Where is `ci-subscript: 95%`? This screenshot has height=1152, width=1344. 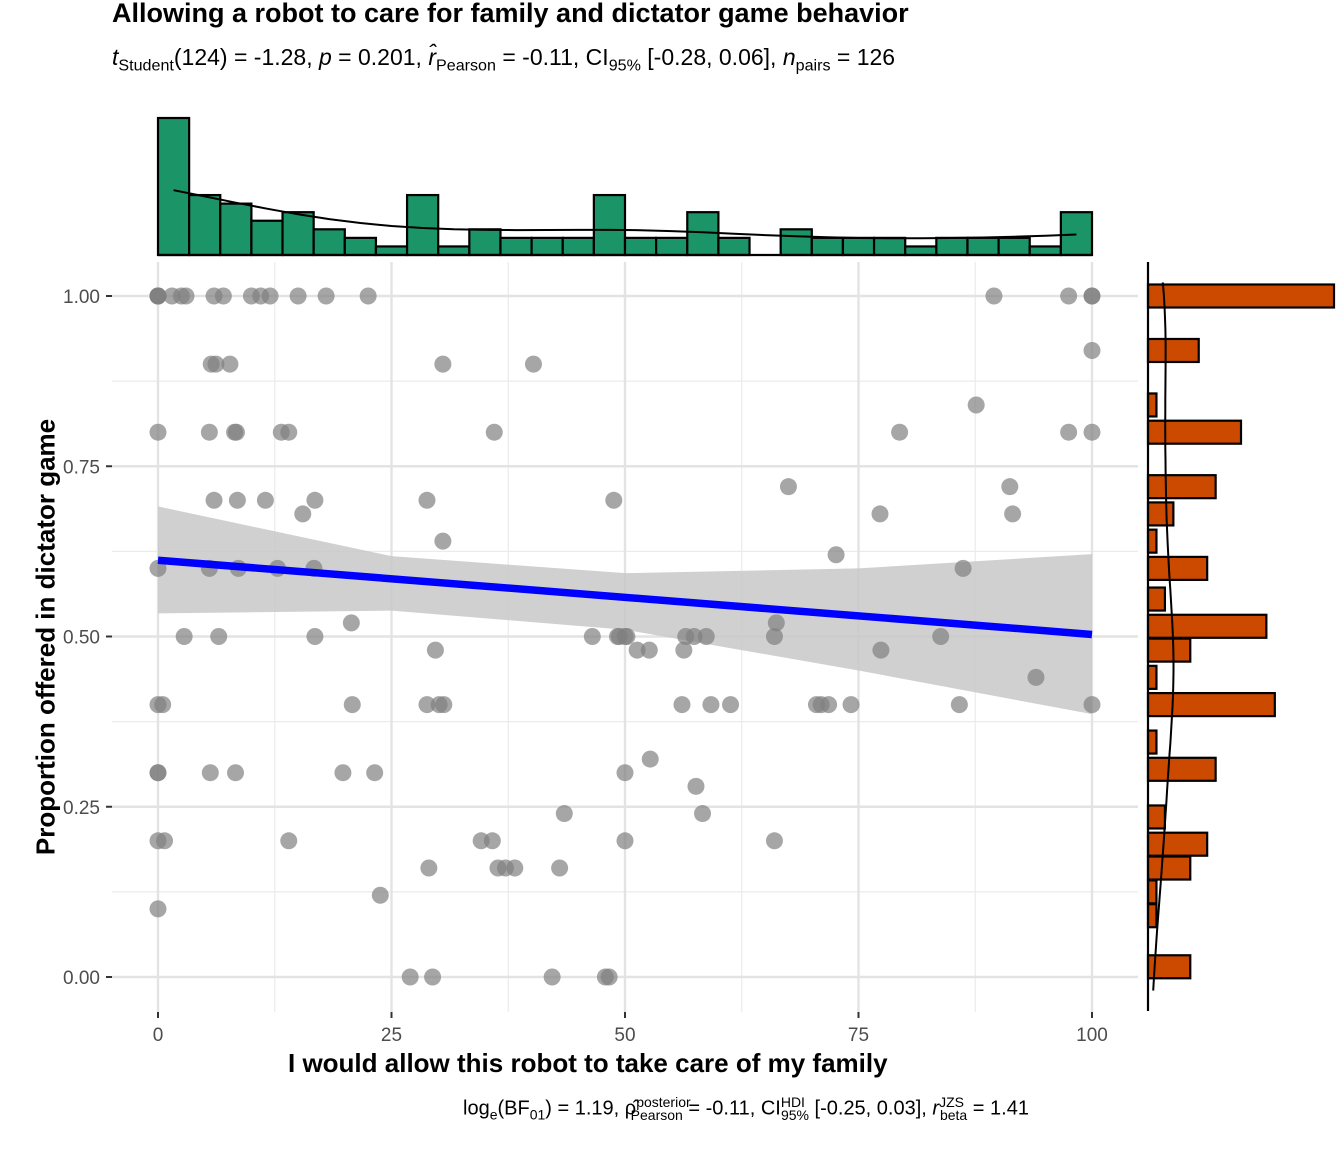
ci-subscript: 95% is located at coordinates (624, 65).